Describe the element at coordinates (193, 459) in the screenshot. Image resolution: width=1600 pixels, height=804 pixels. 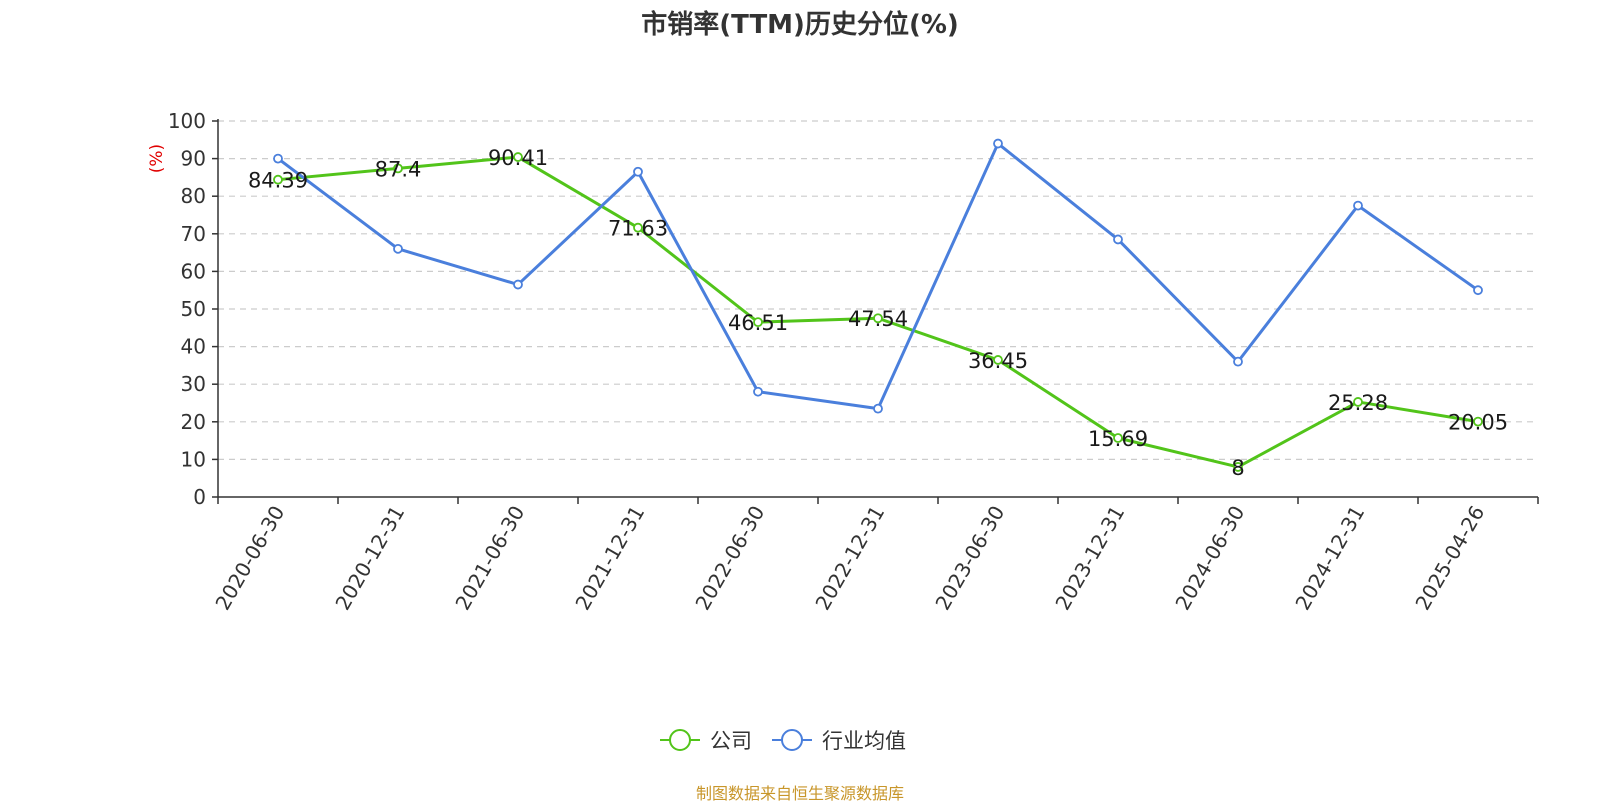
I see `y-tick-label: 10` at that location.